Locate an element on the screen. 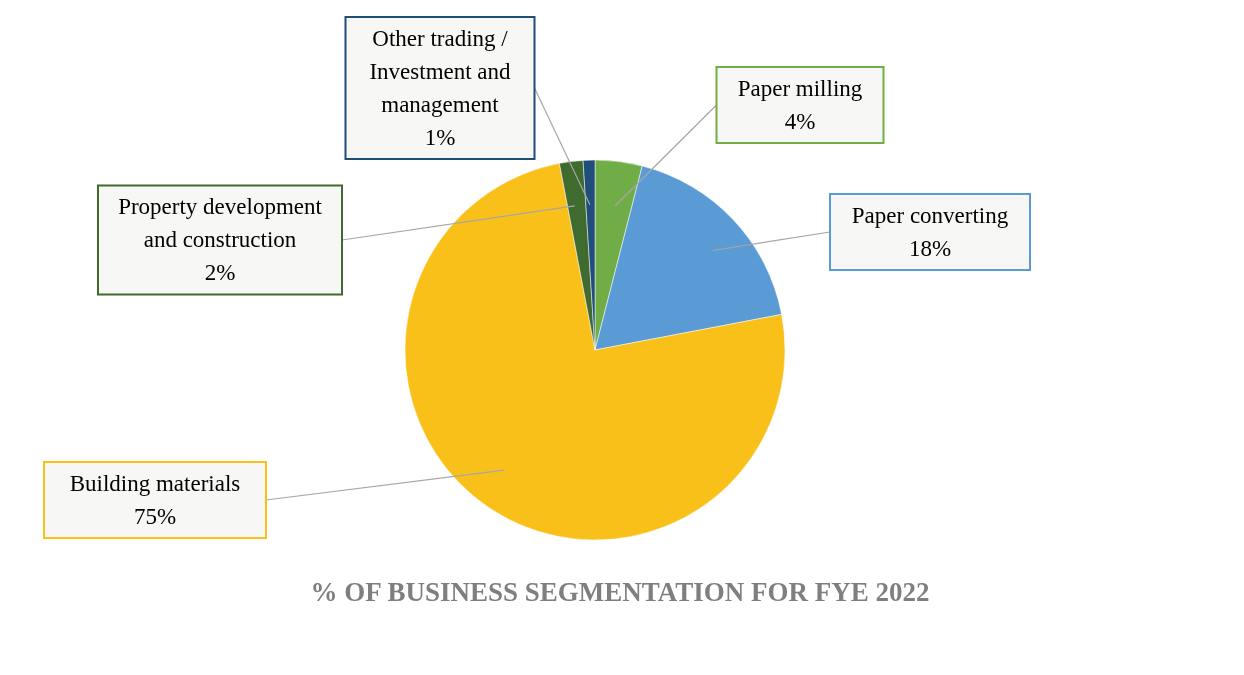  slice-label: Paper milling is located at coordinates (800, 88).